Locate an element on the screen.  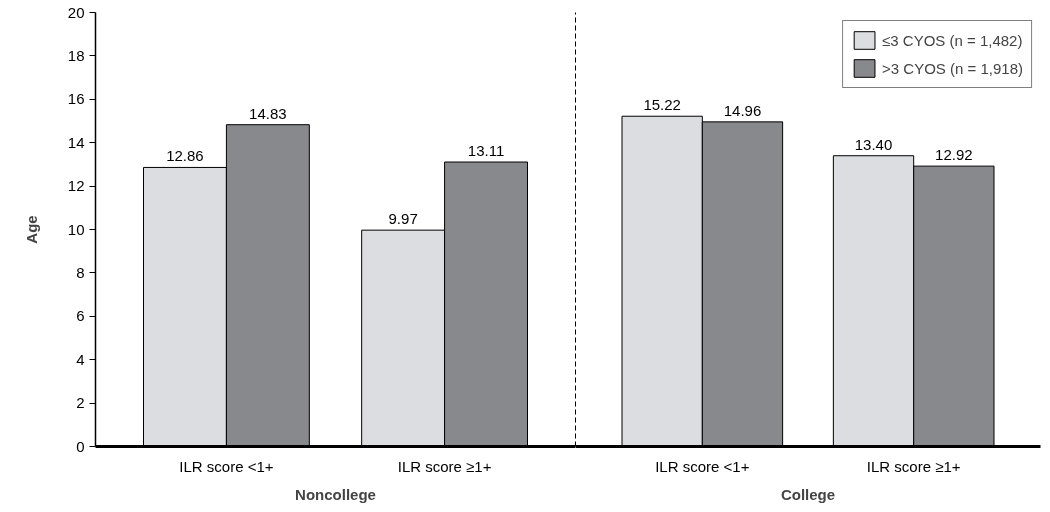
data-label: 13.40 is located at coordinates (873, 144).